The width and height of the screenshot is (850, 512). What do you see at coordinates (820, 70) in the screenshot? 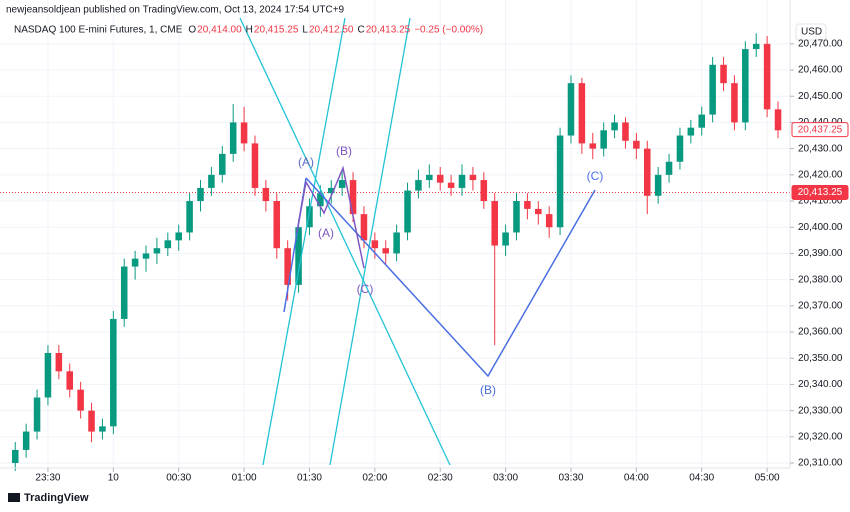
I see `y-tick-label: 20,460.00` at bounding box center [820, 70].